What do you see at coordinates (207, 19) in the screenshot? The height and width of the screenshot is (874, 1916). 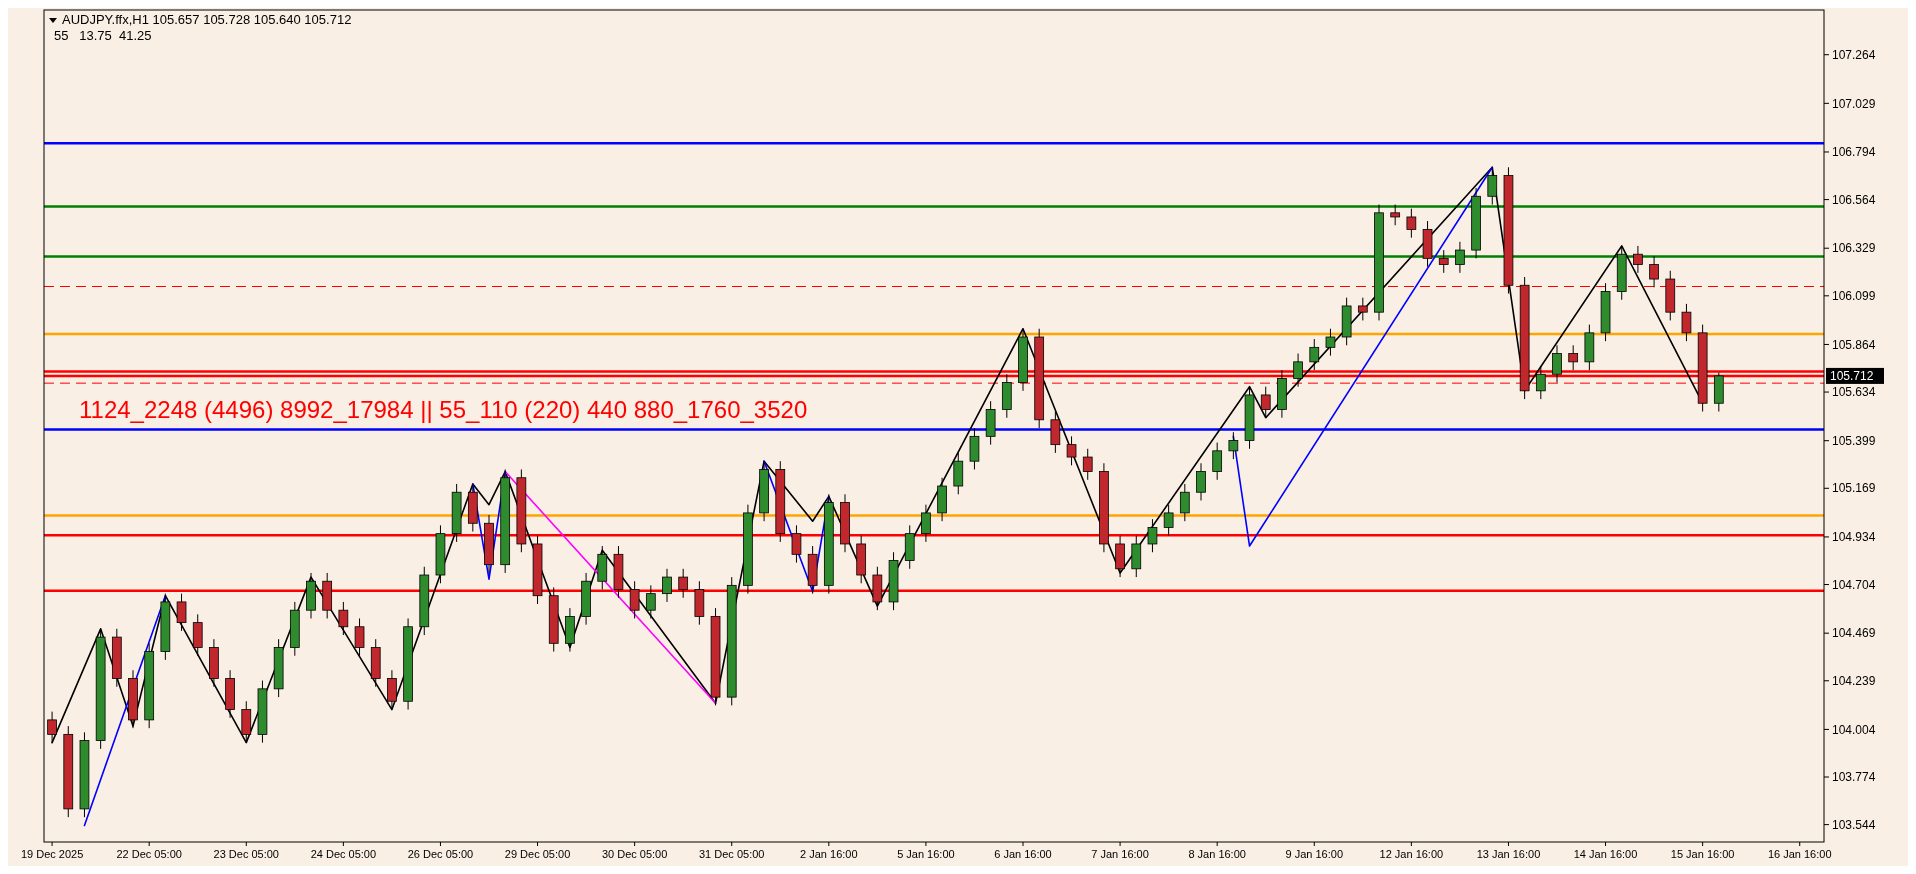 I see `chart-title: AUDJPY.ffx,H1 105.657 105.728 105.640 105.712` at bounding box center [207, 19].